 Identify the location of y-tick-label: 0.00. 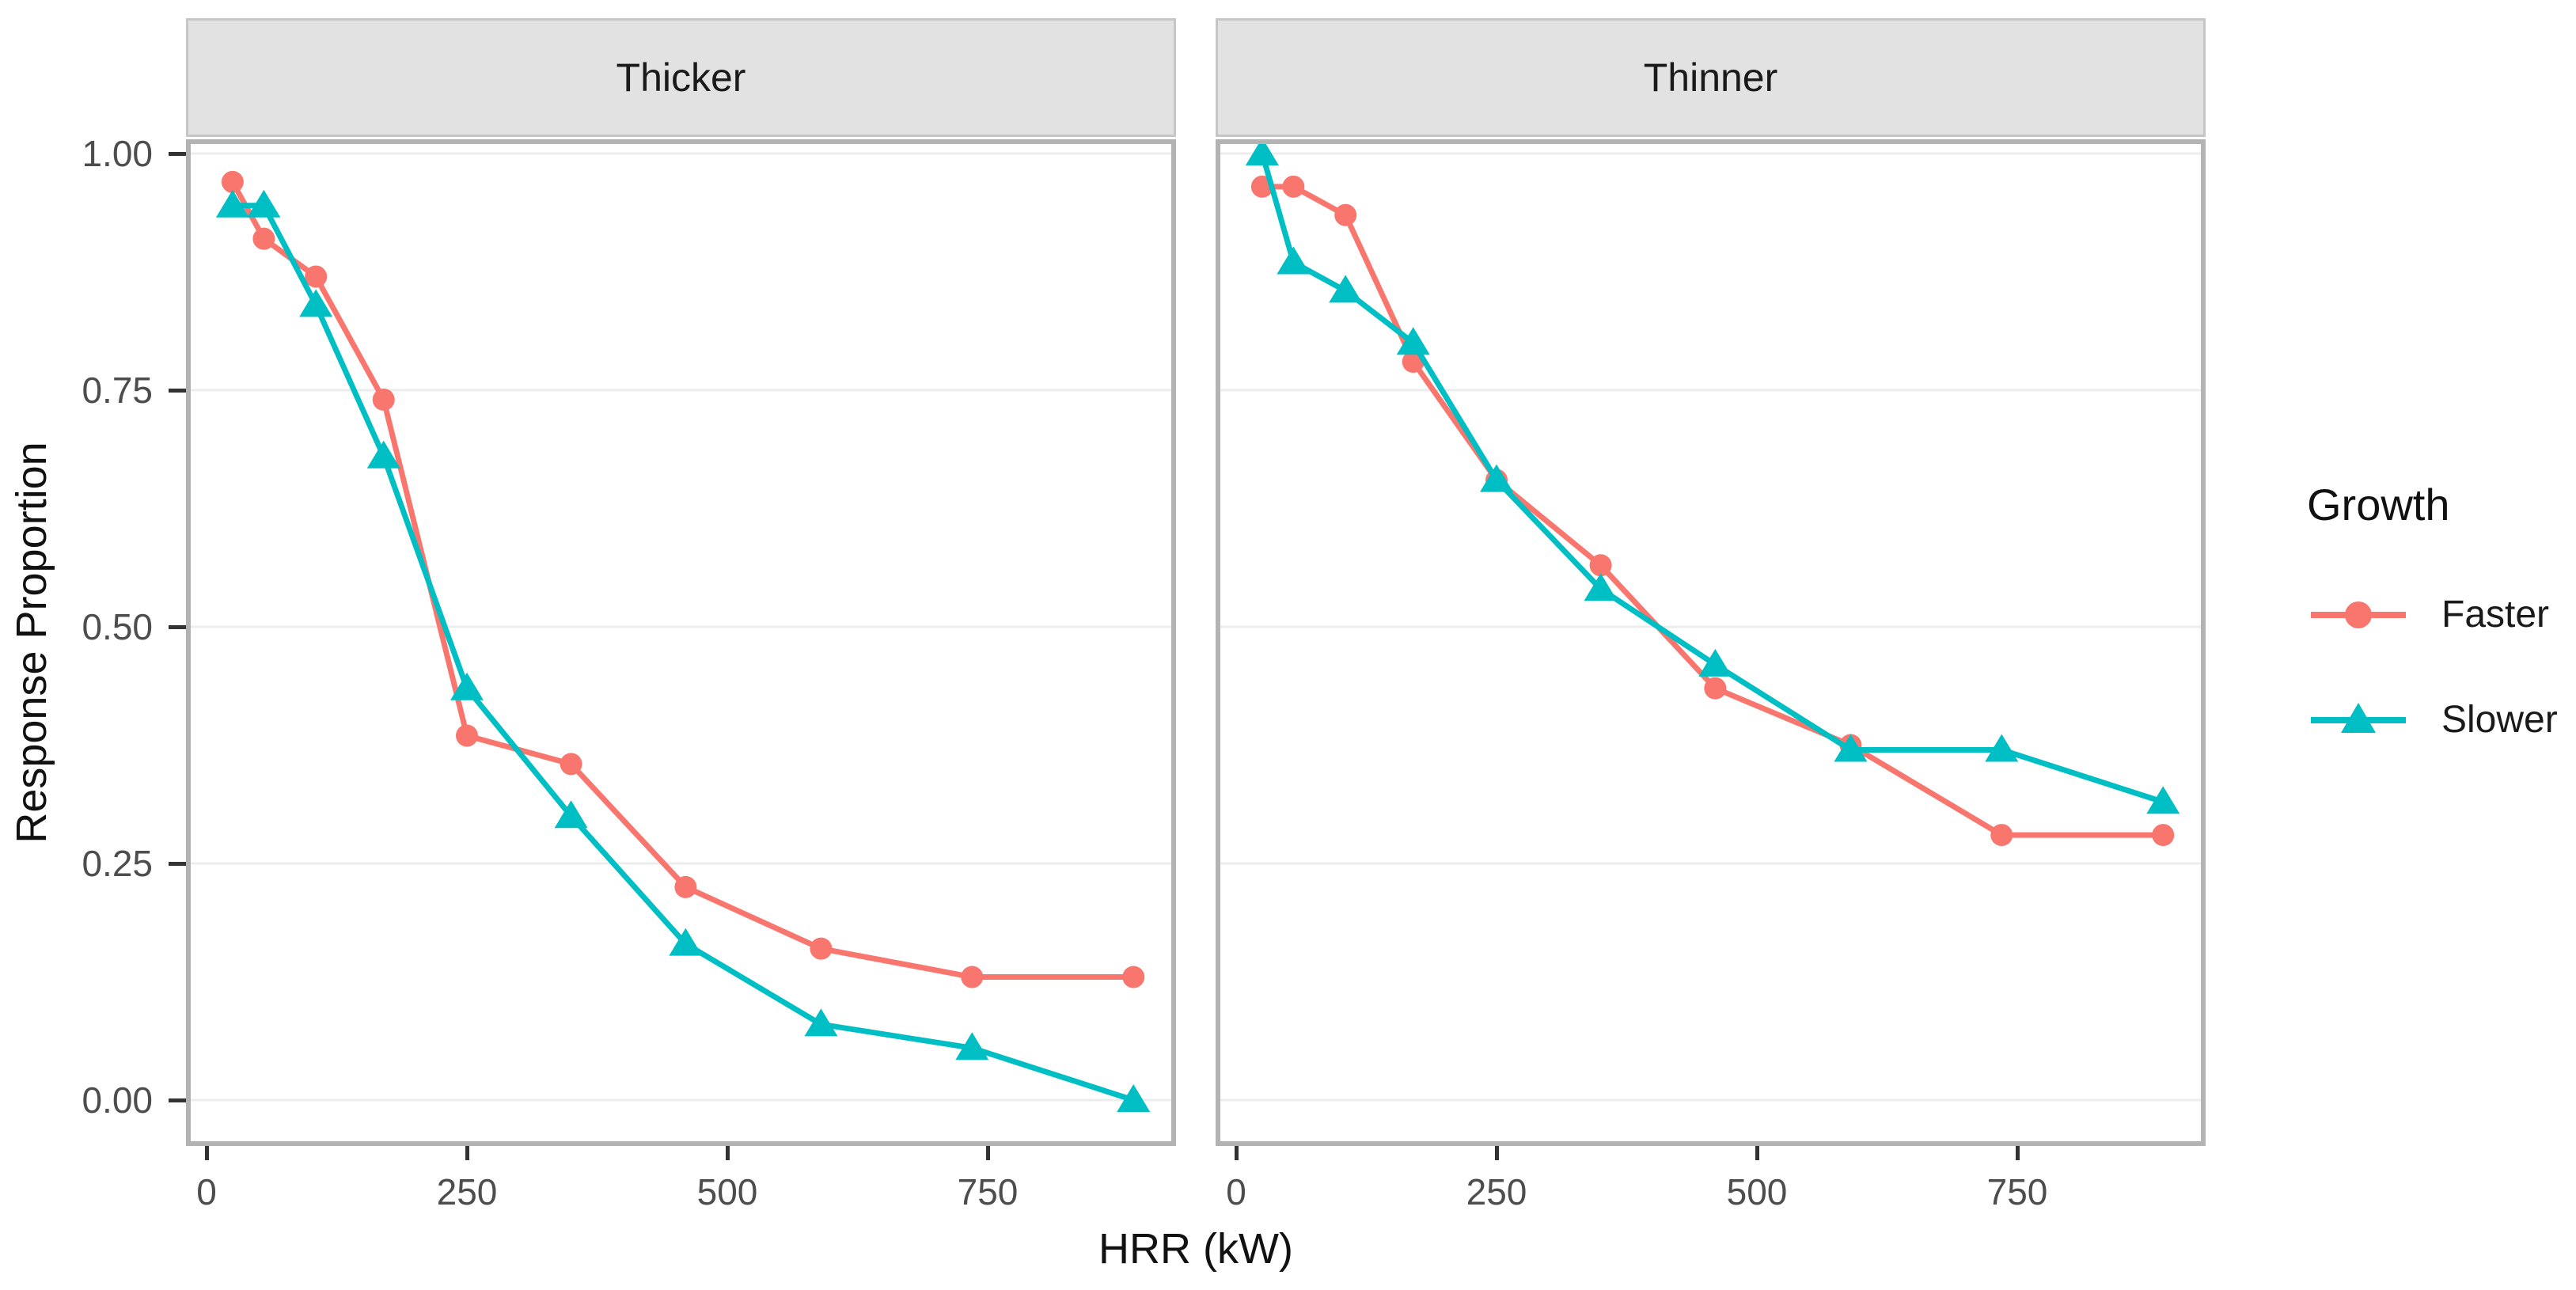
(117, 1100).